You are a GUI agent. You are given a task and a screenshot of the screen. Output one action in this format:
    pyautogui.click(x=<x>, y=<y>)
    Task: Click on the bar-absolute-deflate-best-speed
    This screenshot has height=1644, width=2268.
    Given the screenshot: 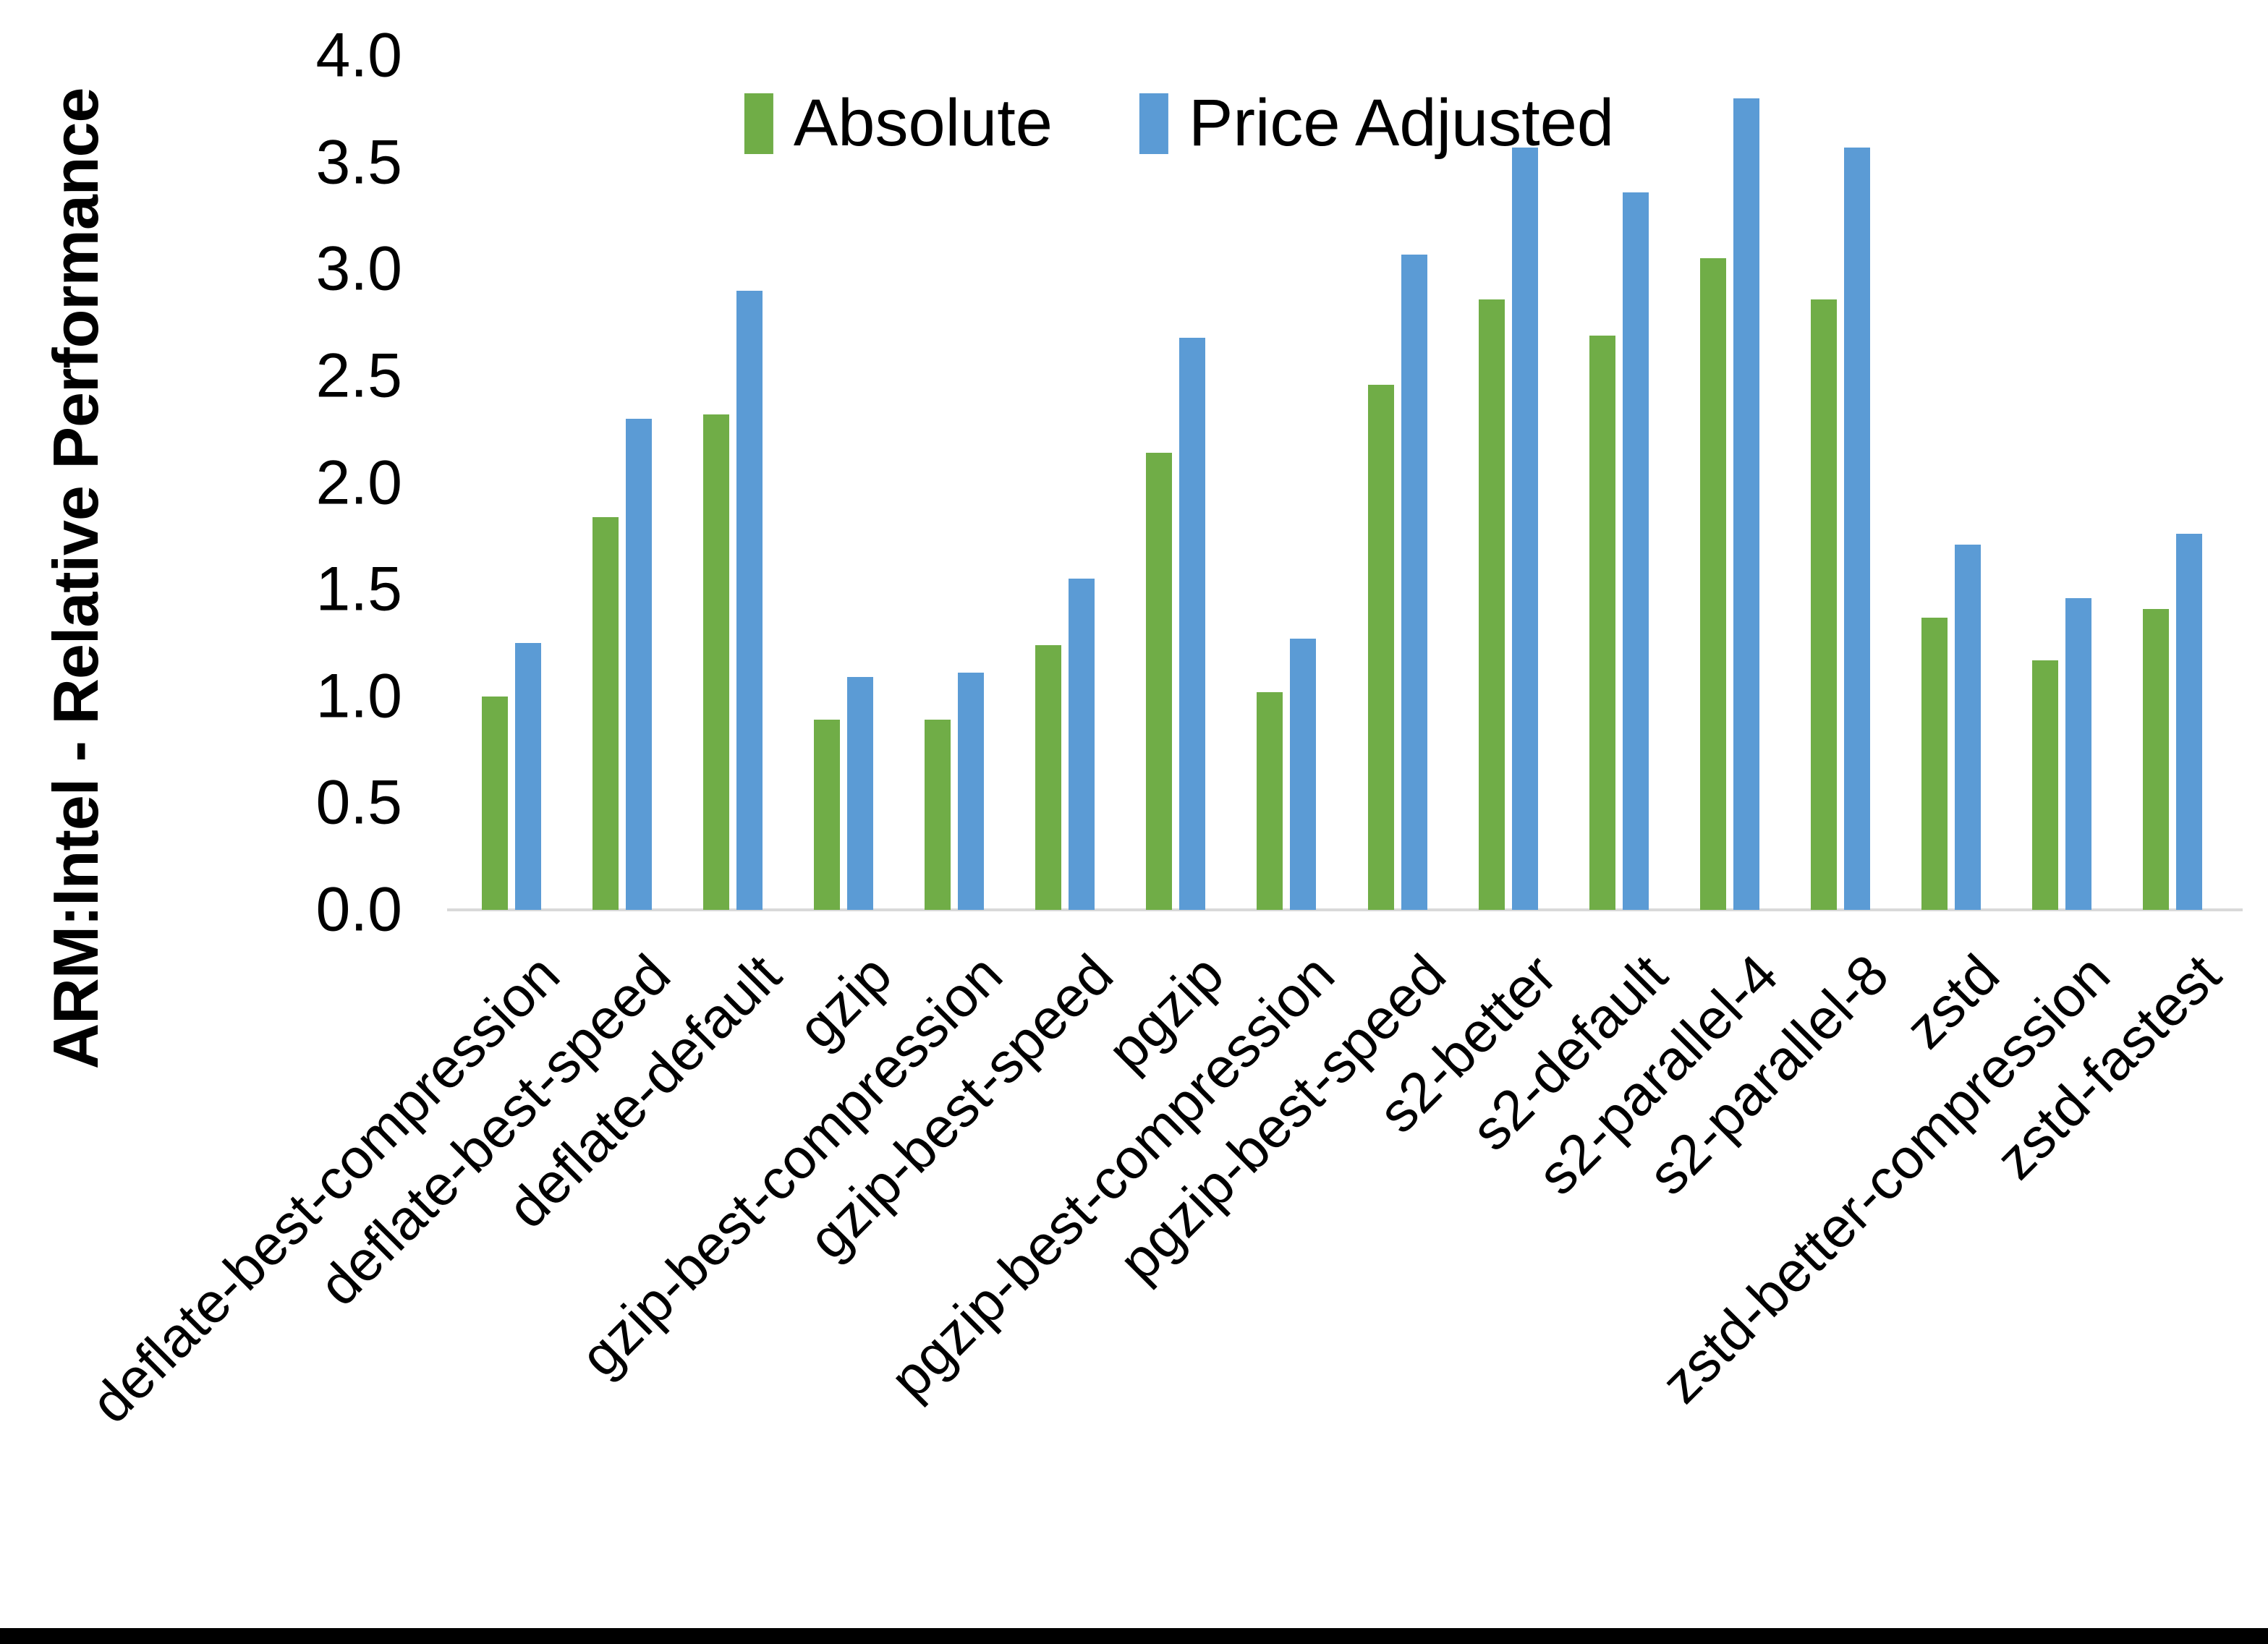 What is the action you would take?
    pyautogui.click(x=606, y=713)
    